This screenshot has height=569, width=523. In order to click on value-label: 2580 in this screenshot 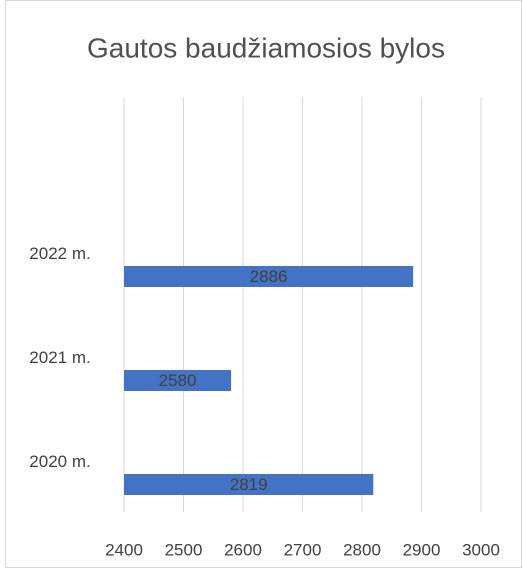, I will do `click(178, 380)`.